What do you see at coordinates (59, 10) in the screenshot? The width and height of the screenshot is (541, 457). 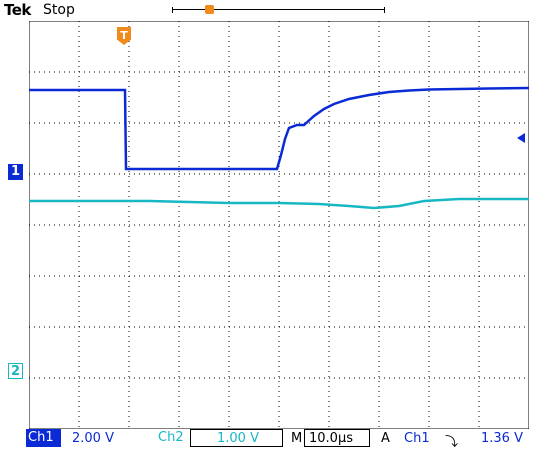 I see `acquisition-status: Stop` at bounding box center [59, 10].